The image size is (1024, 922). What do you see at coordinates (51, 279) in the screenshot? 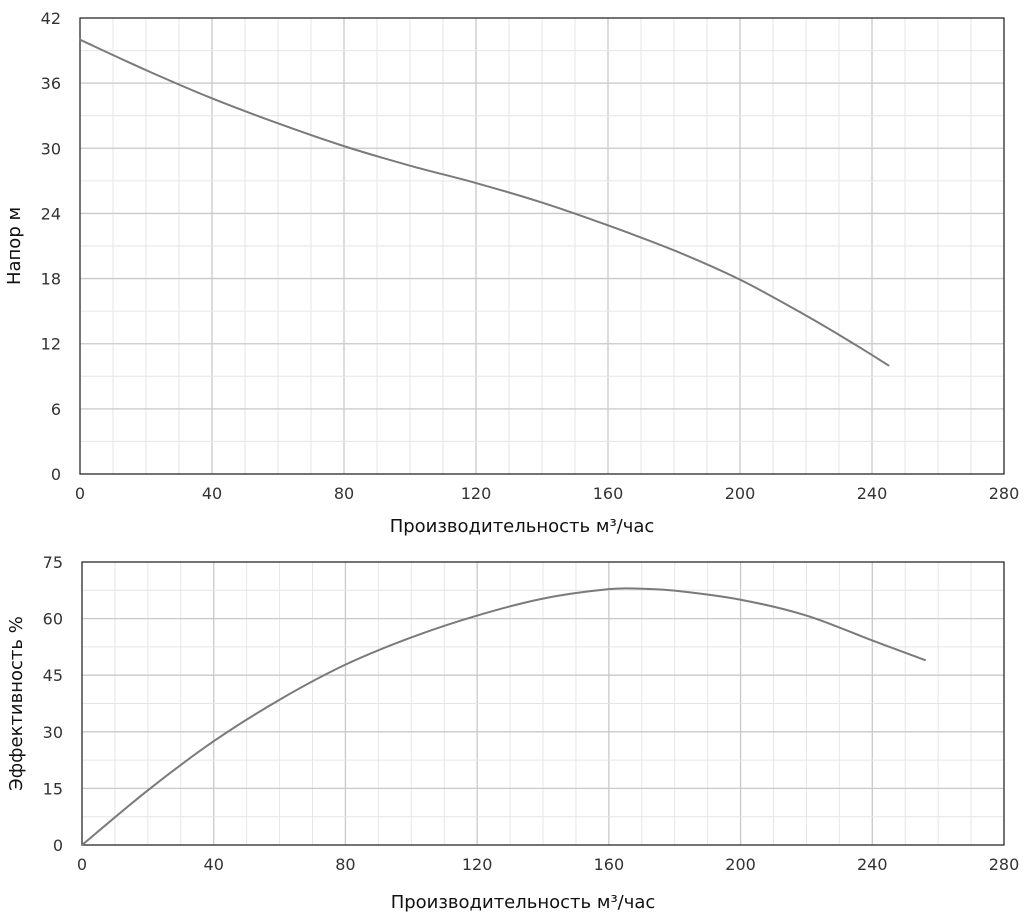
I see `y-tick-label: 18` at bounding box center [51, 279].